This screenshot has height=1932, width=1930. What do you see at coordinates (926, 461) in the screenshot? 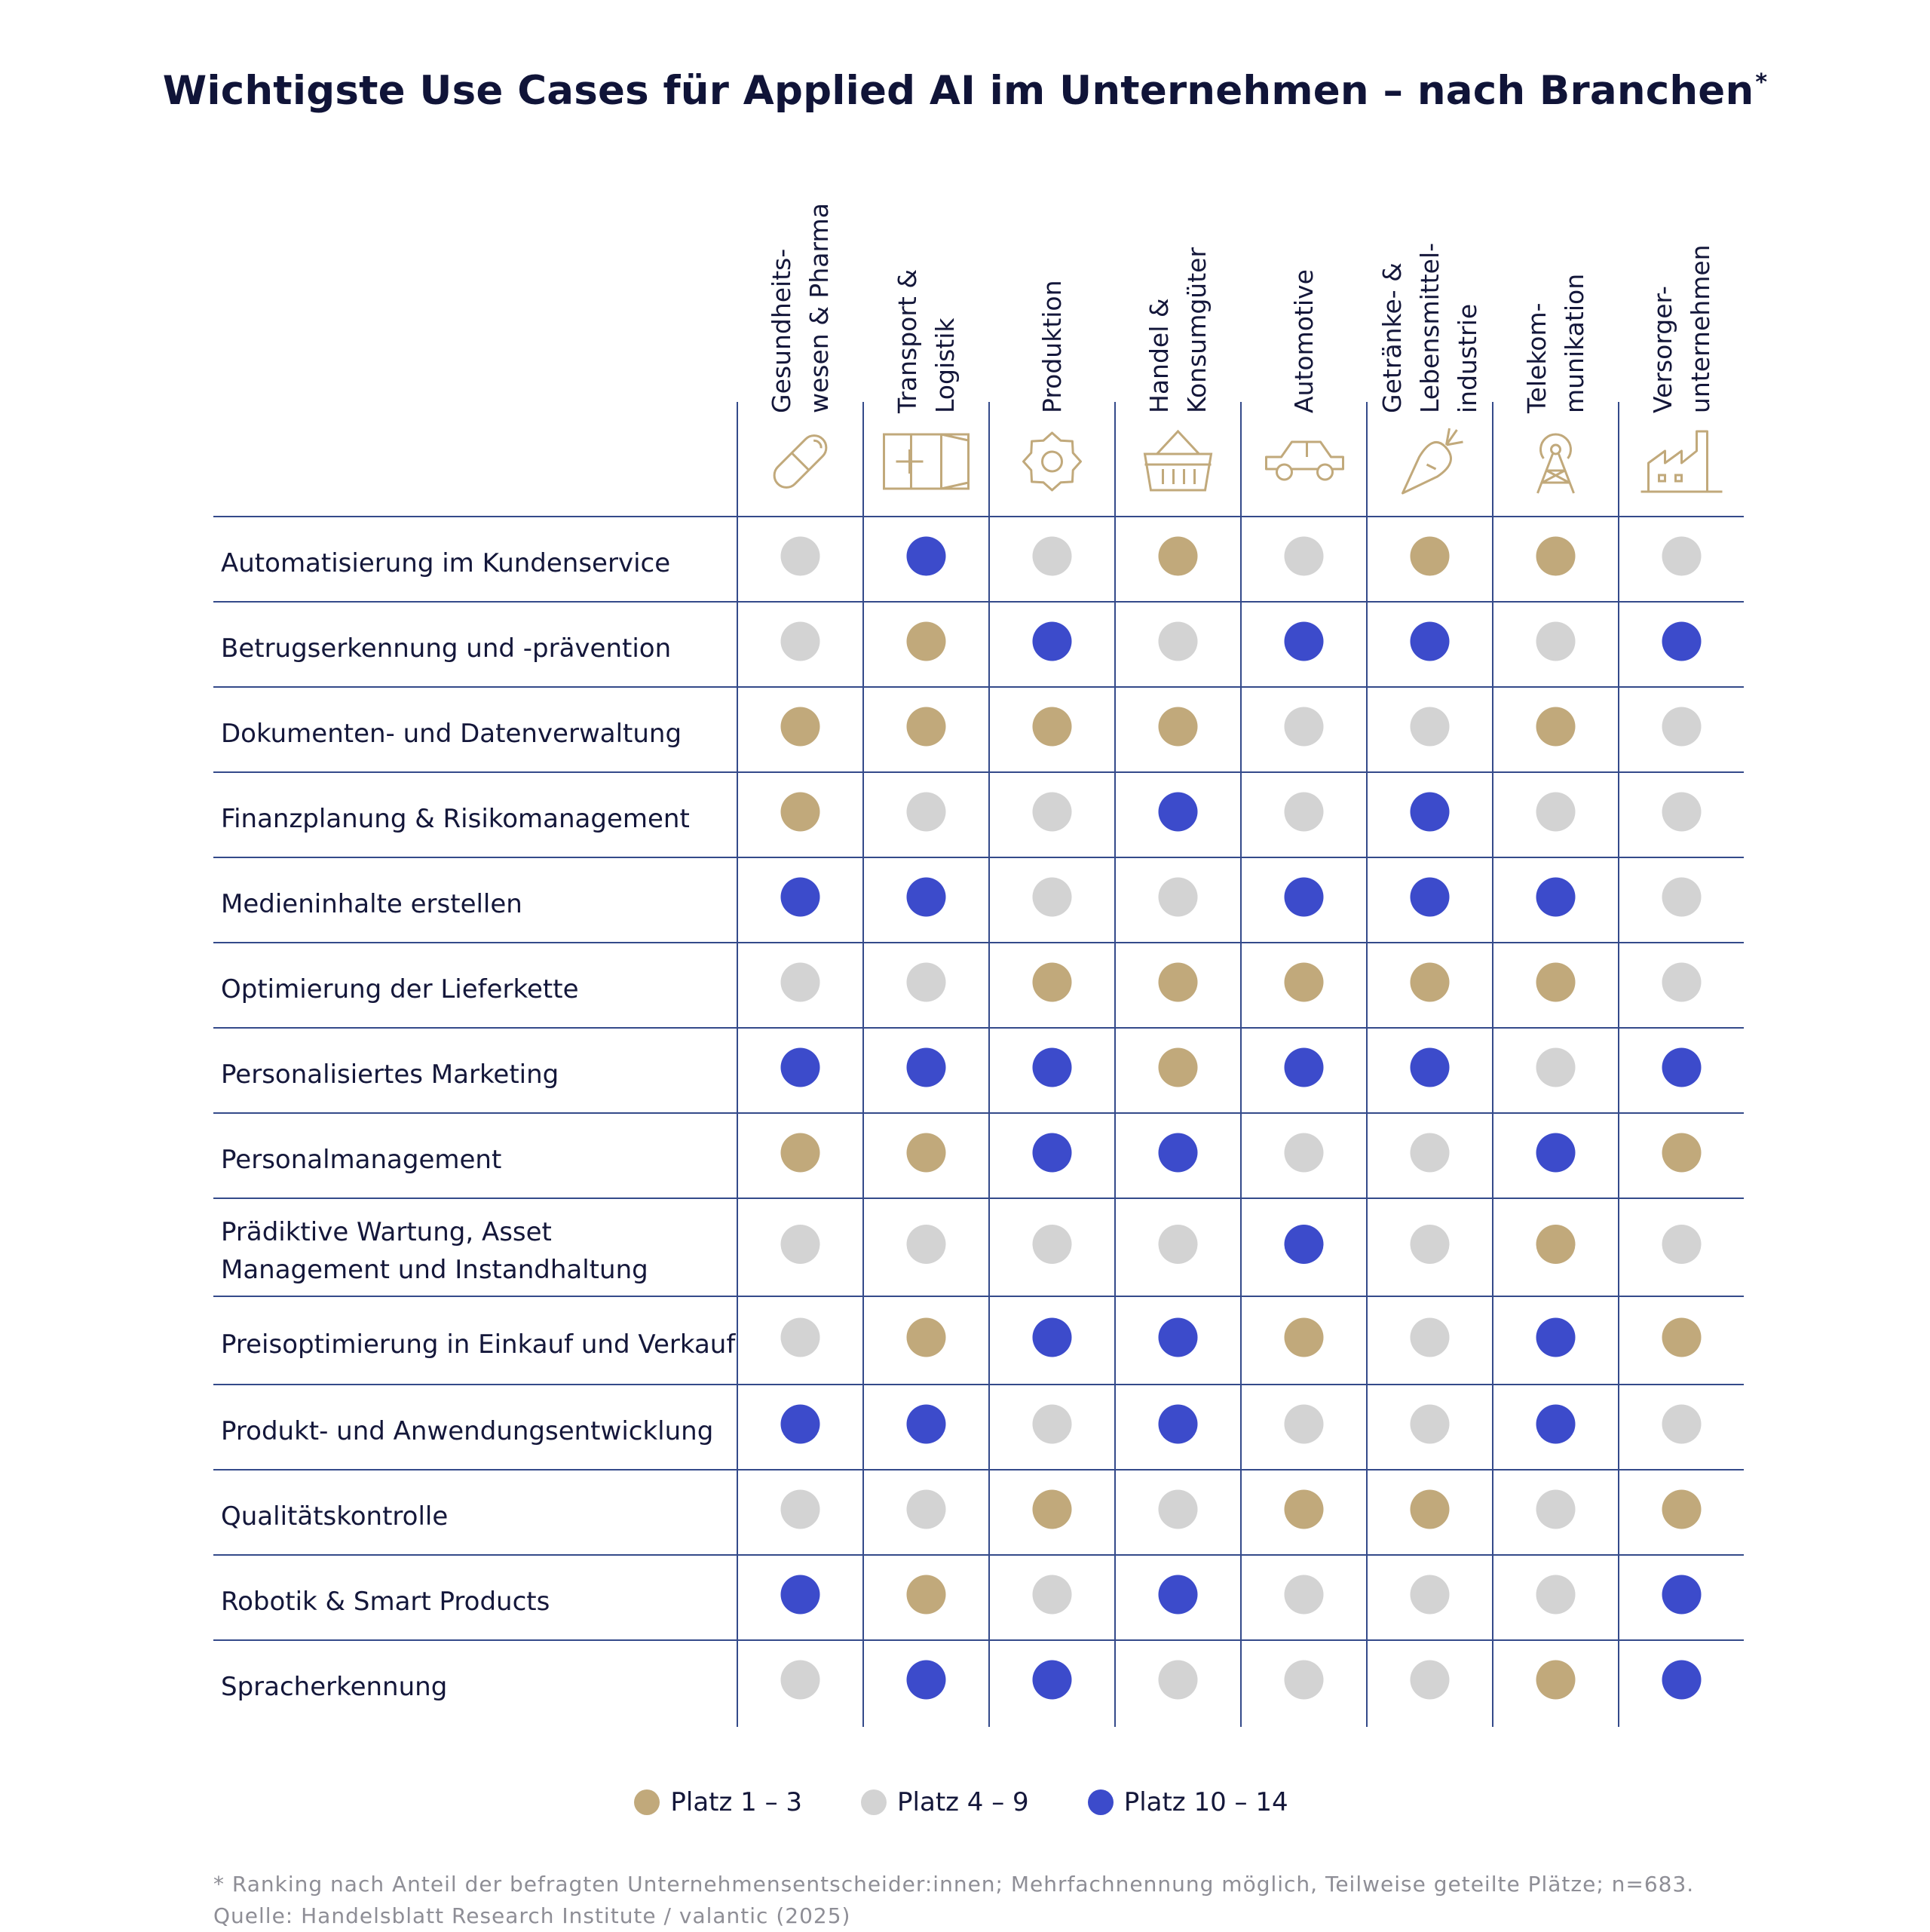
I see `container-icon` at bounding box center [926, 461].